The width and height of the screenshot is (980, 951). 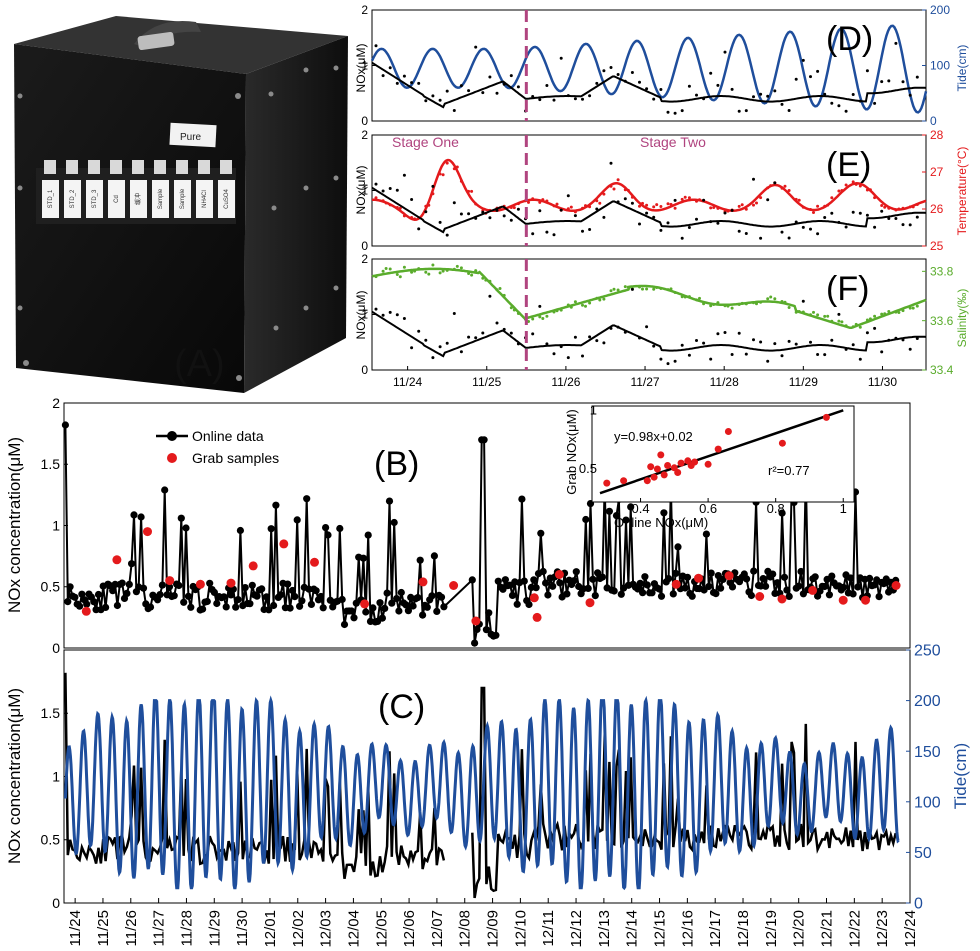 What do you see at coordinates (708, 508) in the screenshot?
I see `inset-xtick-label: 0.6` at bounding box center [708, 508].